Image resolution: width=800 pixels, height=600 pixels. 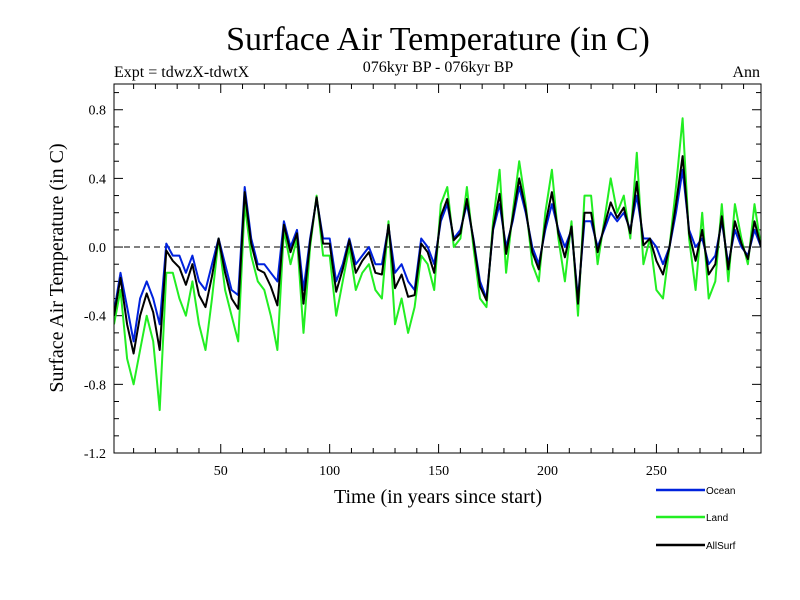 What do you see at coordinates (182, 72) in the screenshot?
I see `experiment-label: Expt = tdwzX-tdwtX` at bounding box center [182, 72].